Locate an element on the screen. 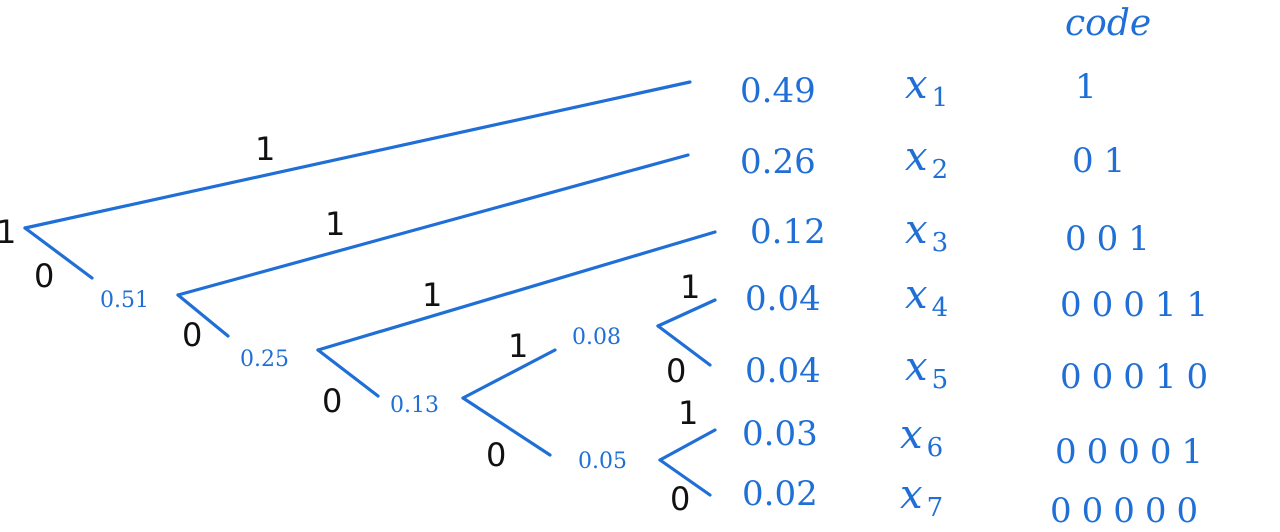 The height and width of the screenshot is (532, 1280). edge-root-to-x1 is located at coordinates (357, 155).